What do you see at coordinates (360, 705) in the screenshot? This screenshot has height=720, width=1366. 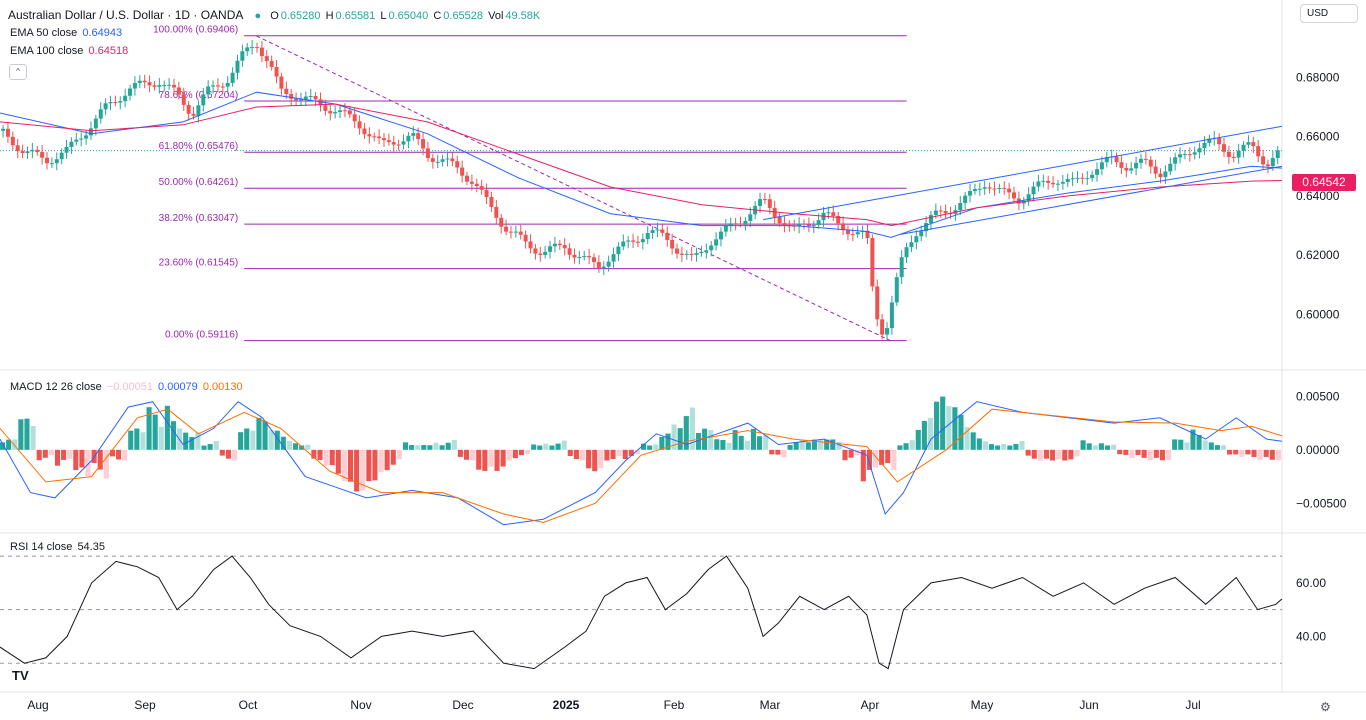 I see `time-tick-label: Nov` at bounding box center [360, 705].